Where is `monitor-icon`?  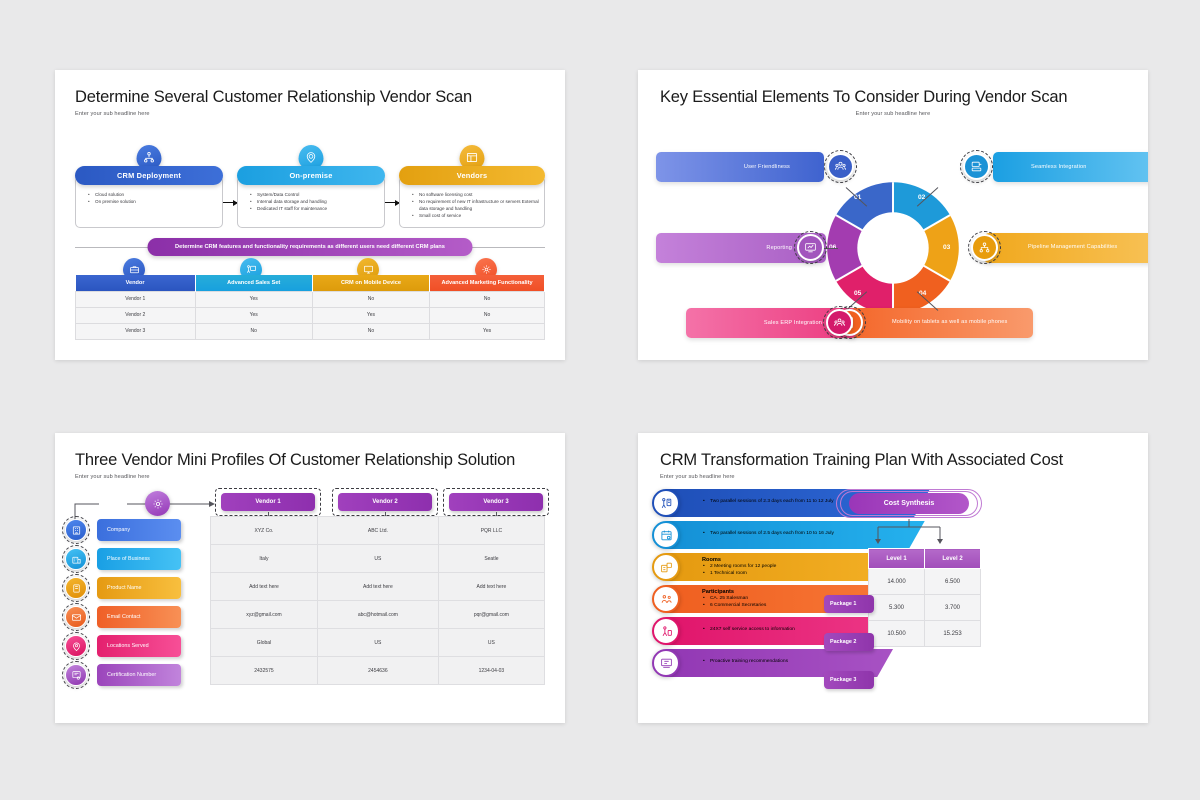 monitor-icon is located at coordinates (368, 269).